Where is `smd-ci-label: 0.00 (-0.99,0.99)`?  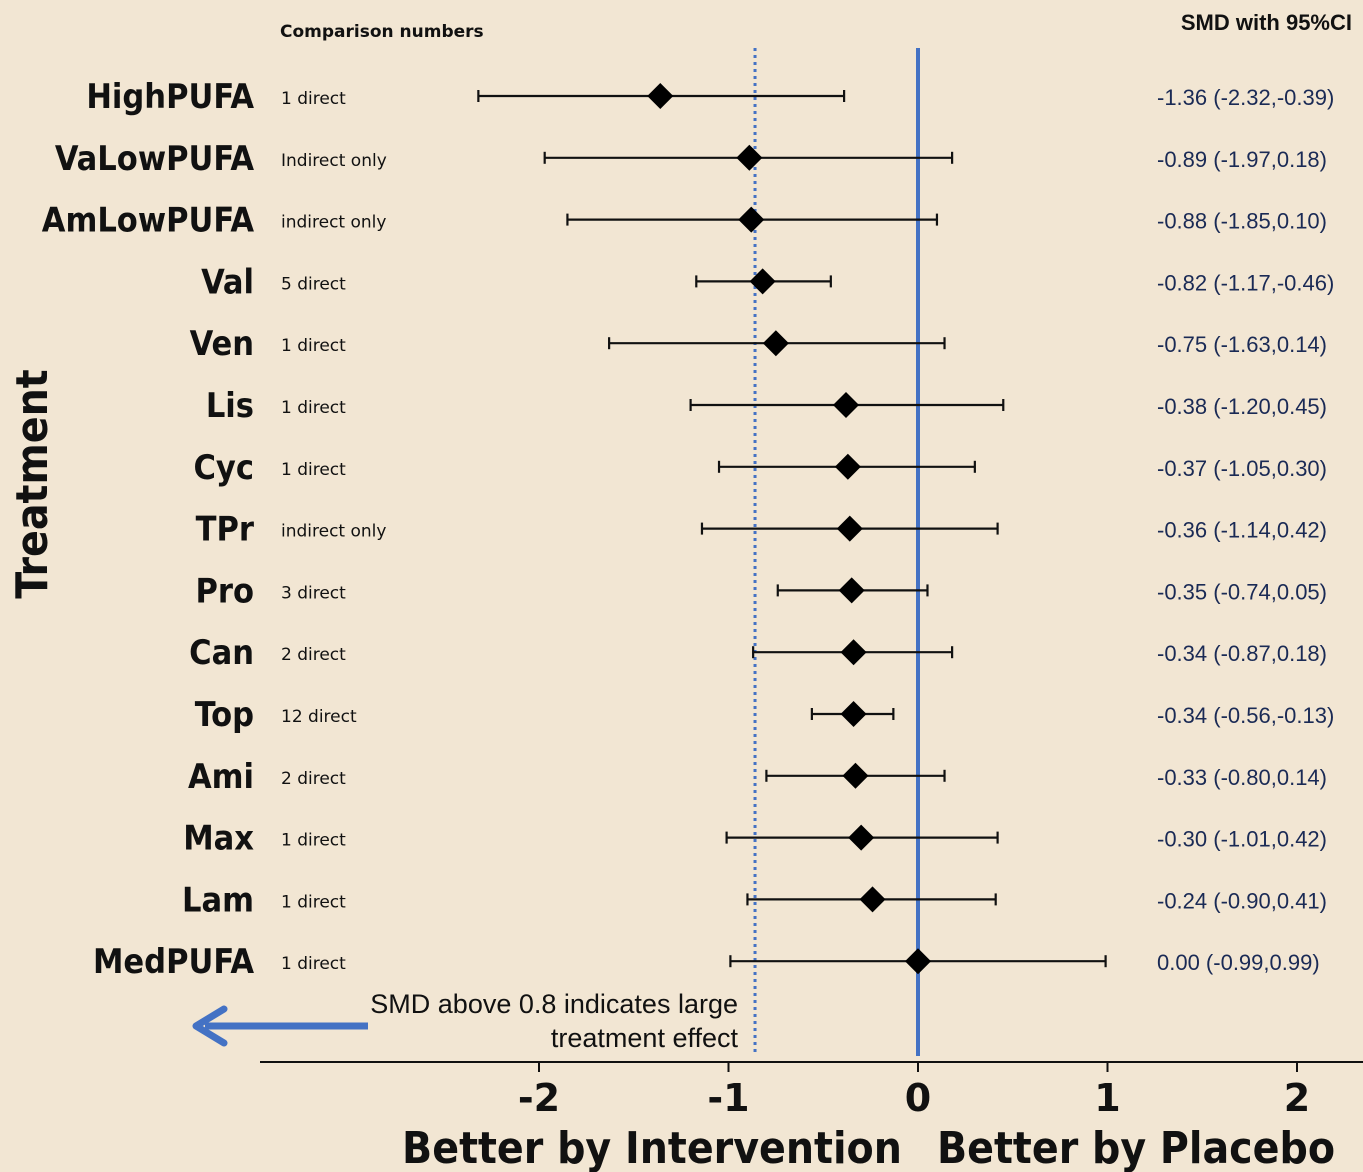 smd-ci-label: 0.00 (-0.99,0.99) is located at coordinates (1238, 962).